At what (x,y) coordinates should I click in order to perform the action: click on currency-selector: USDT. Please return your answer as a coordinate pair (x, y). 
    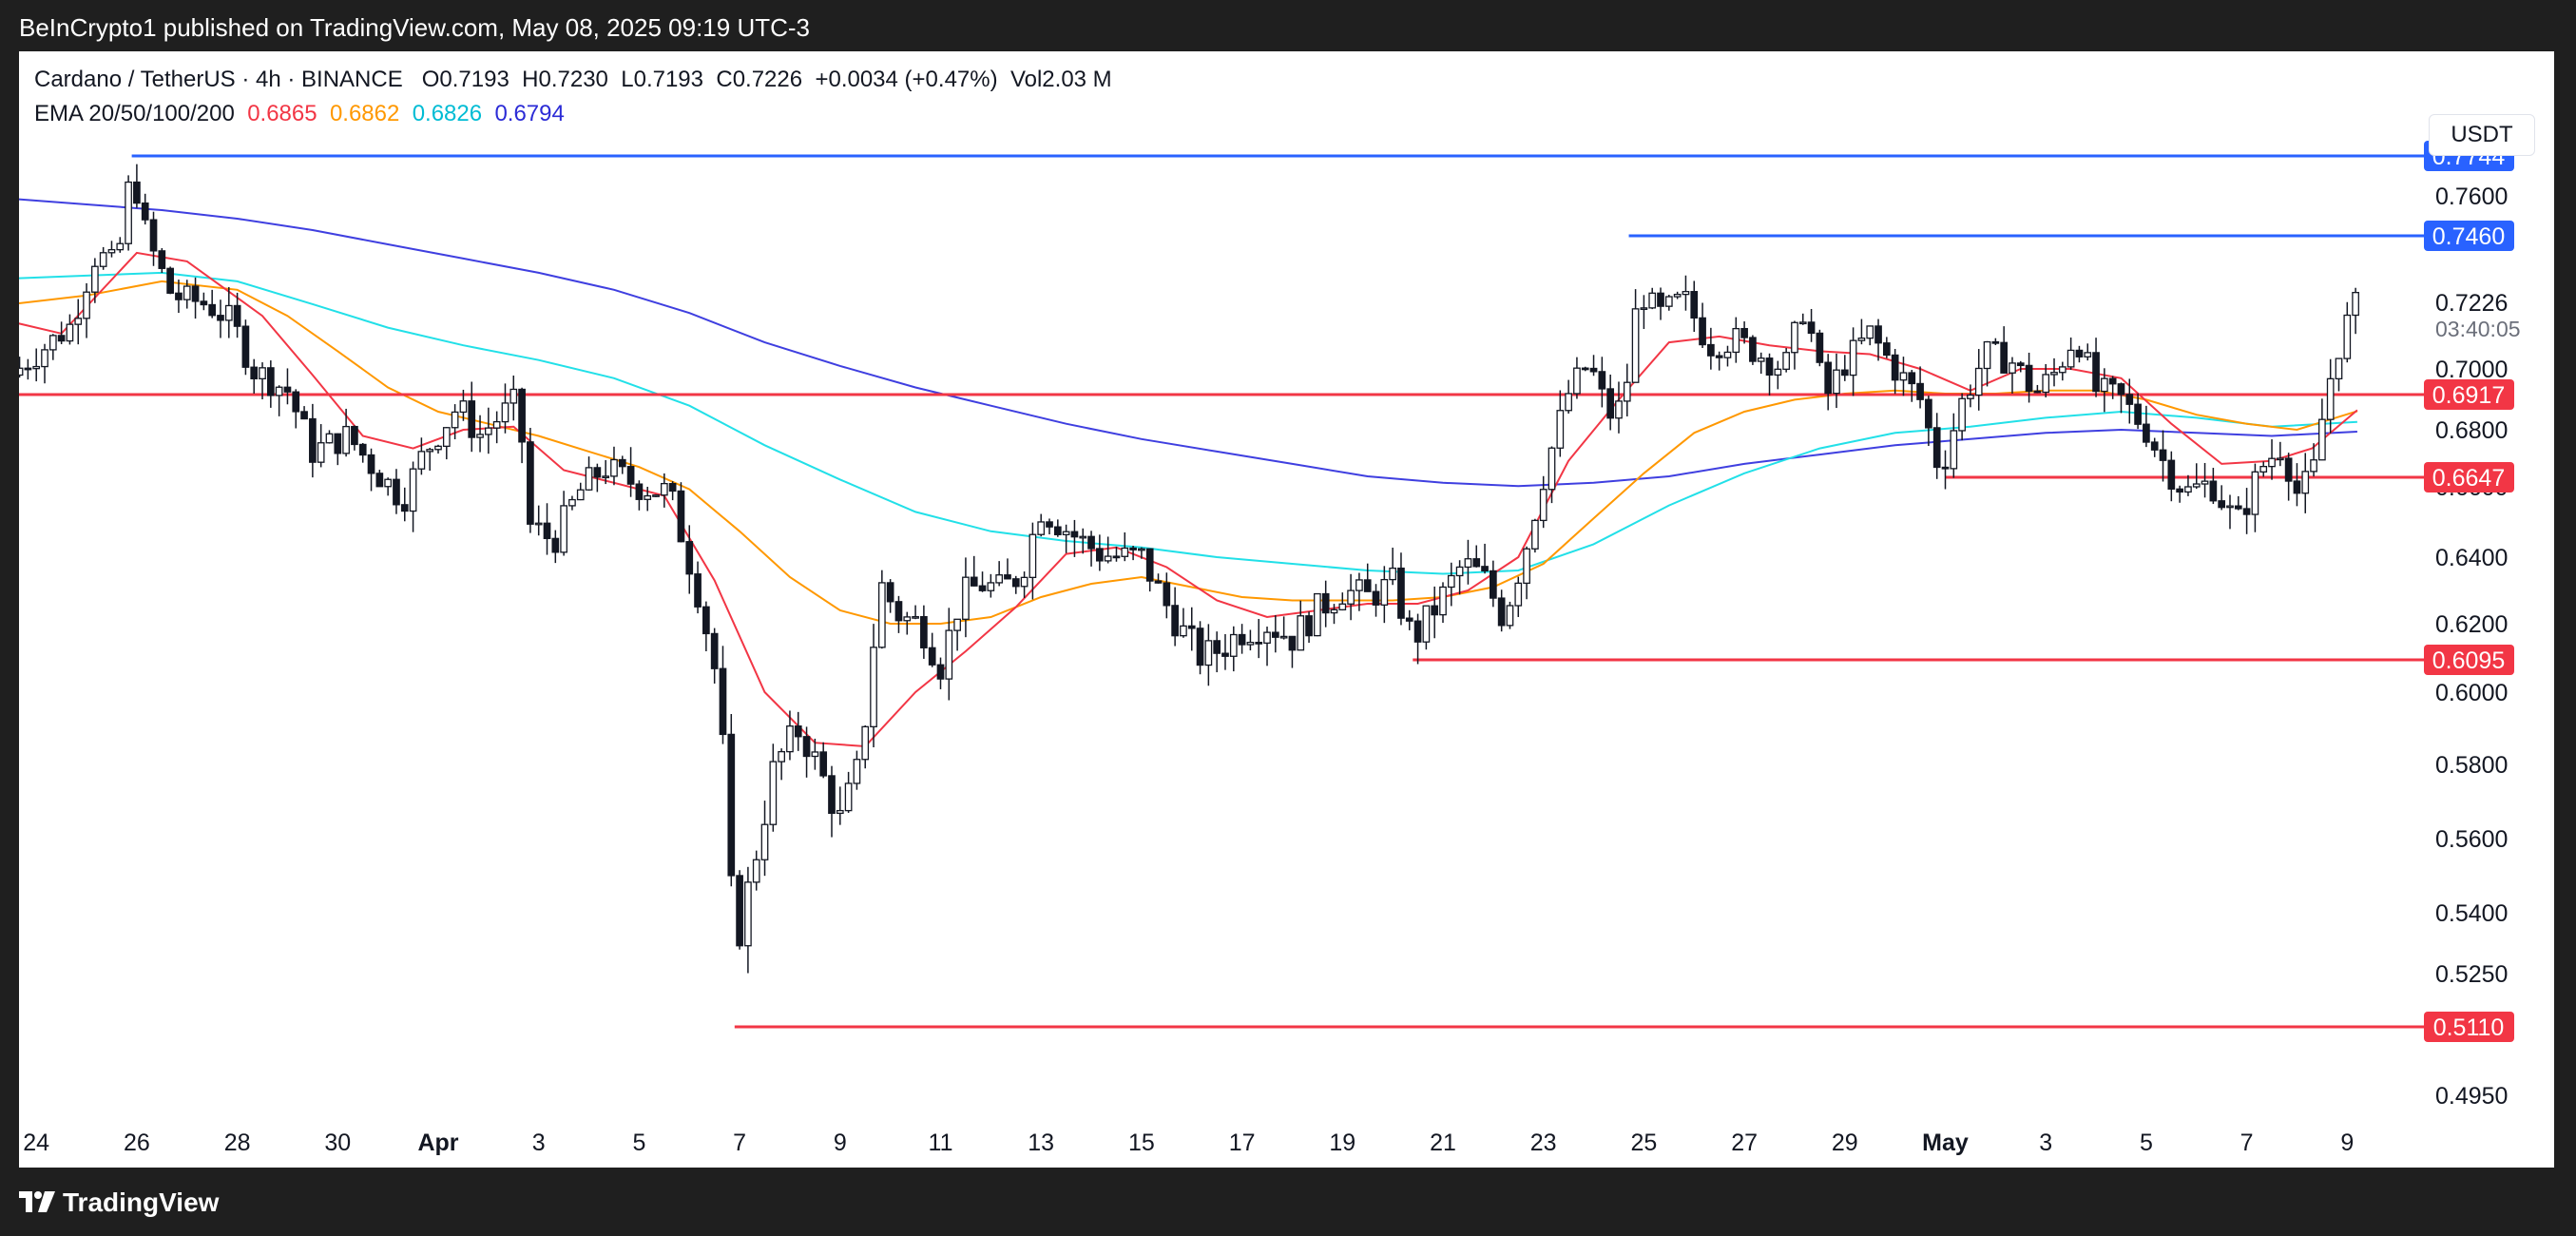
    Looking at the image, I should click on (2482, 135).